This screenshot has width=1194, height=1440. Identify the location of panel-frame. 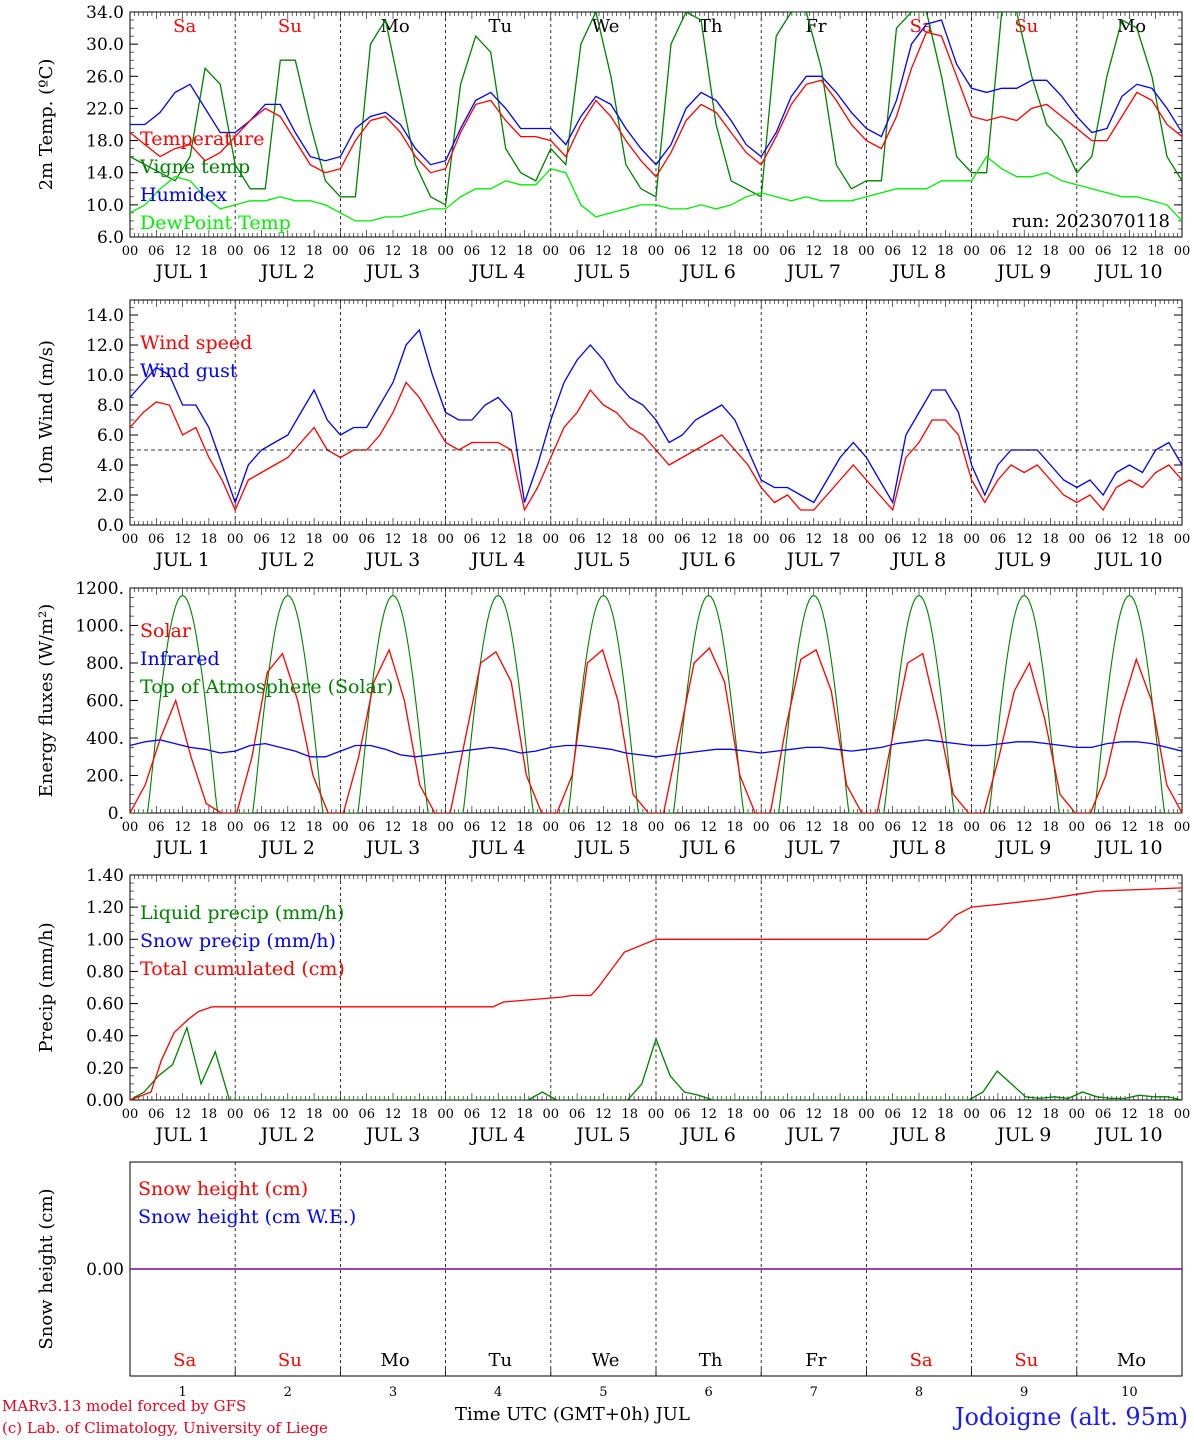
(656, 700).